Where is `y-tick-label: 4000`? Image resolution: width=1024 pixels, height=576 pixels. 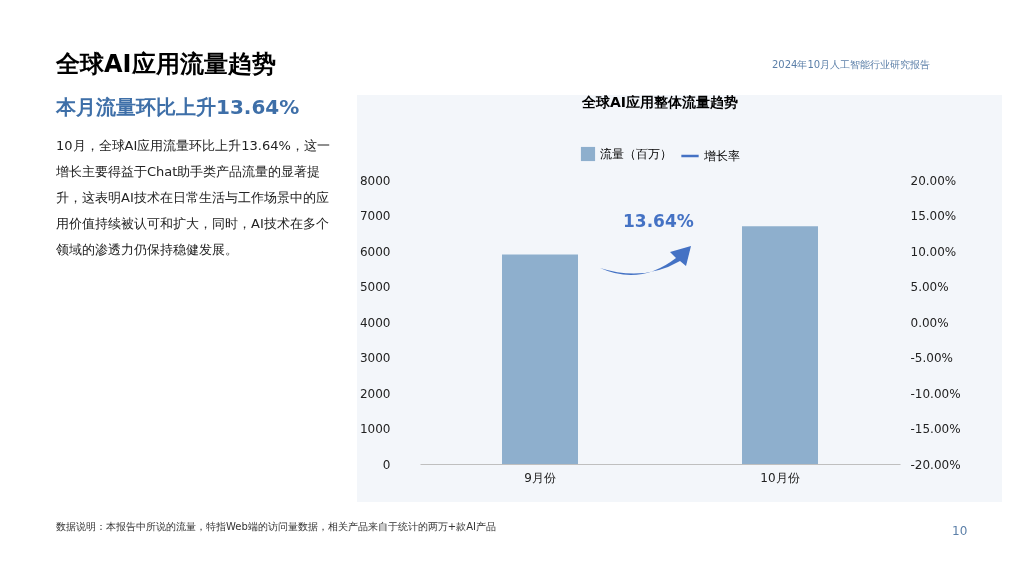 y-tick-label: 4000 is located at coordinates (375, 322).